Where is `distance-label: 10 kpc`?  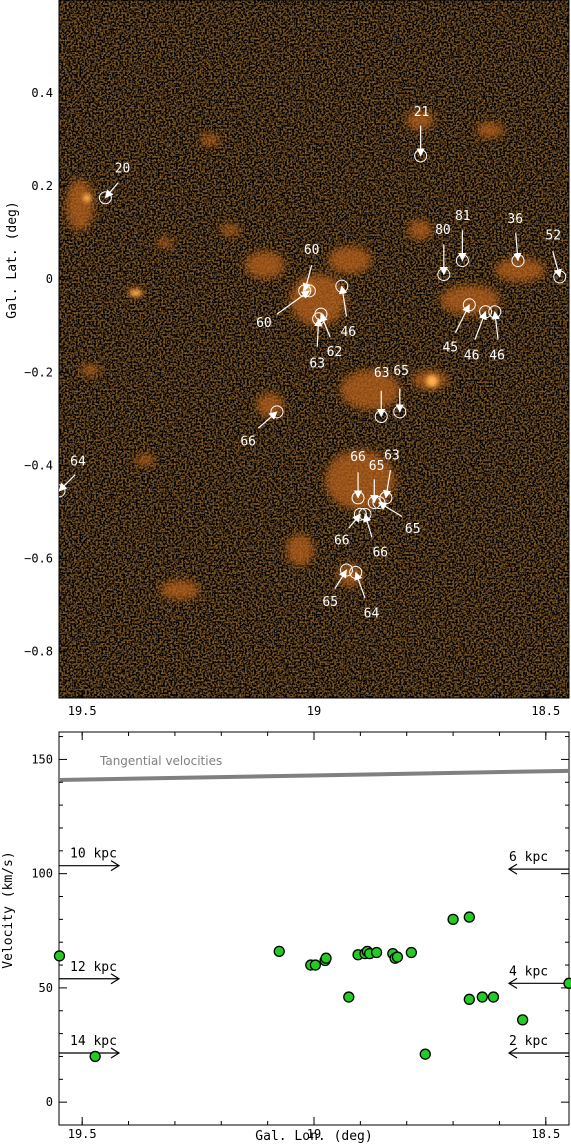 distance-label: 10 kpc is located at coordinates (93, 854).